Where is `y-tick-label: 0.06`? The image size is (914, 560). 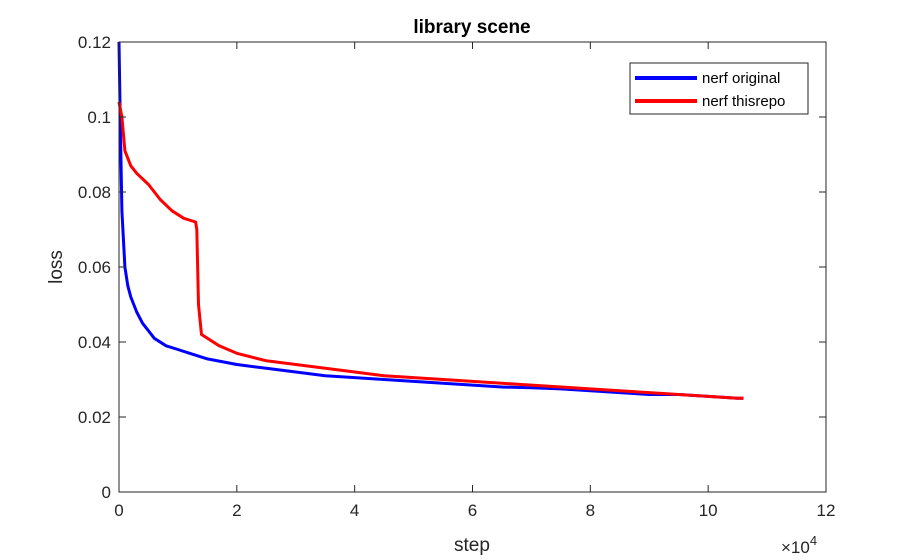
y-tick-label: 0.06 is located at coordinates (94, 267).